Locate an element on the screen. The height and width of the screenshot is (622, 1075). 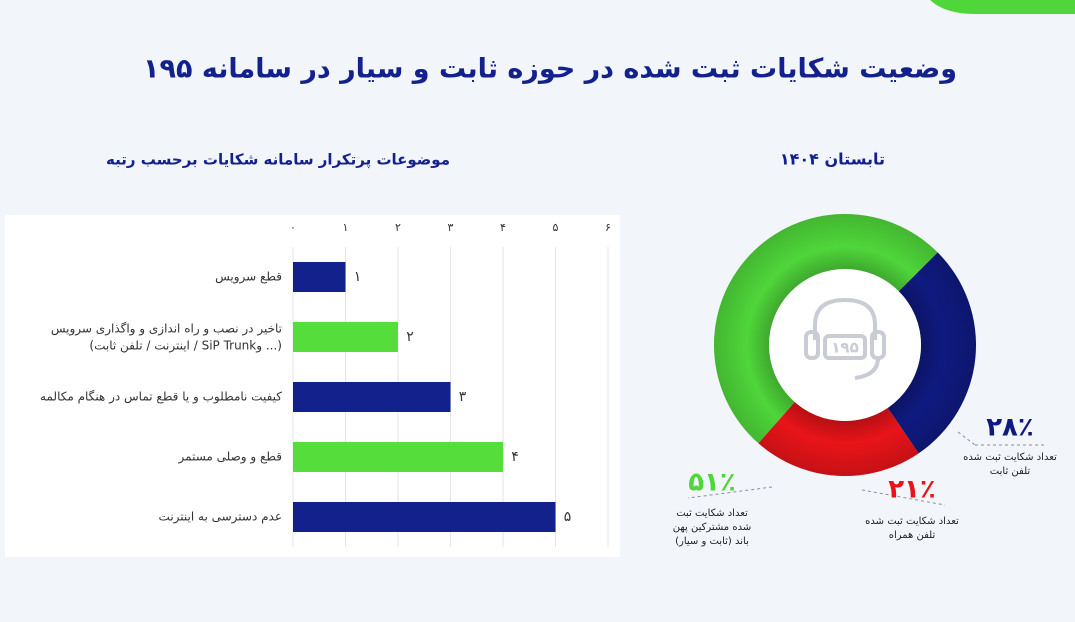
x-tick-label: ۵ is located at coordinates (556, 227).